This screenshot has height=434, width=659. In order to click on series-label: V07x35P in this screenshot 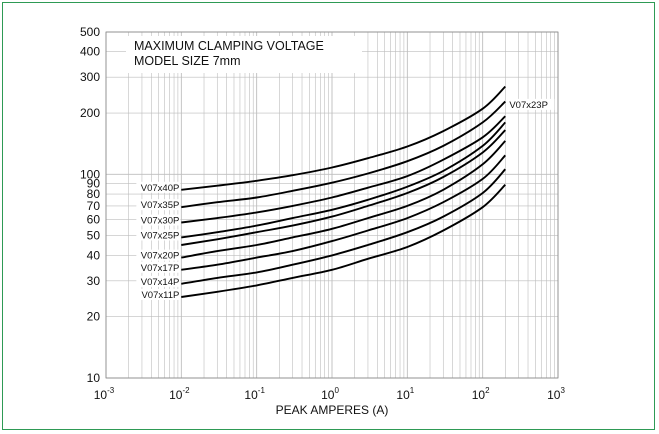, I will do `click(160, 205)`.